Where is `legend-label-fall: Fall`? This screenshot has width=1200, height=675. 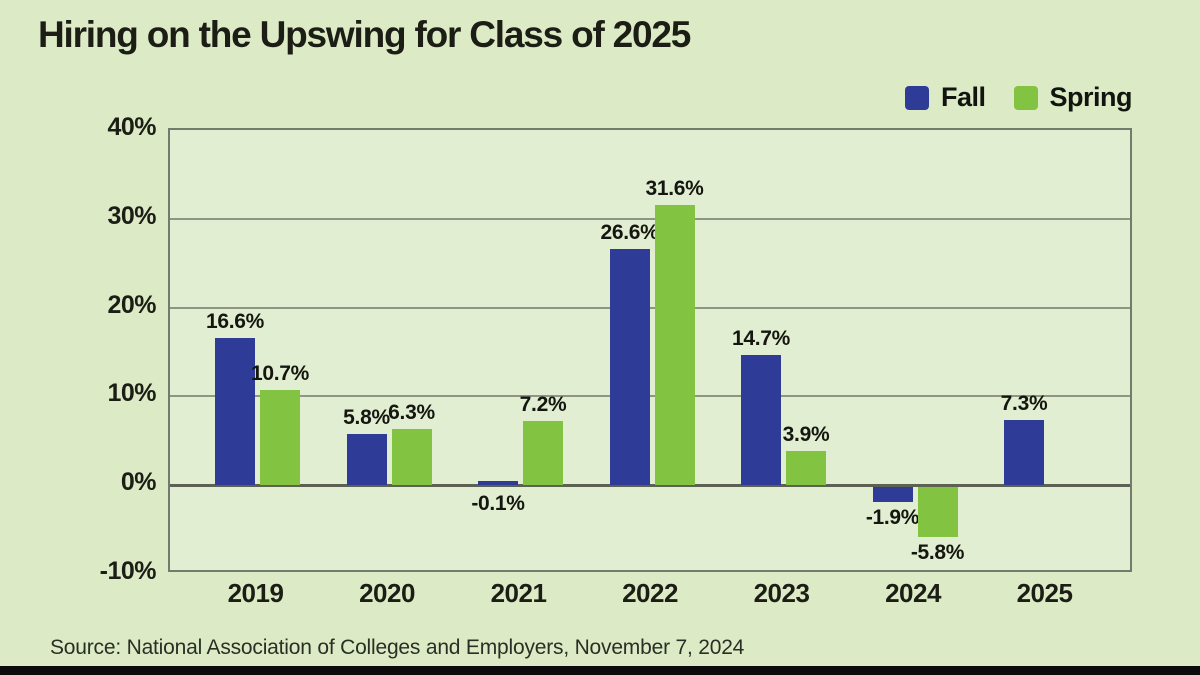 legend-label-fall: Fall is located at coordinates (963, 97).